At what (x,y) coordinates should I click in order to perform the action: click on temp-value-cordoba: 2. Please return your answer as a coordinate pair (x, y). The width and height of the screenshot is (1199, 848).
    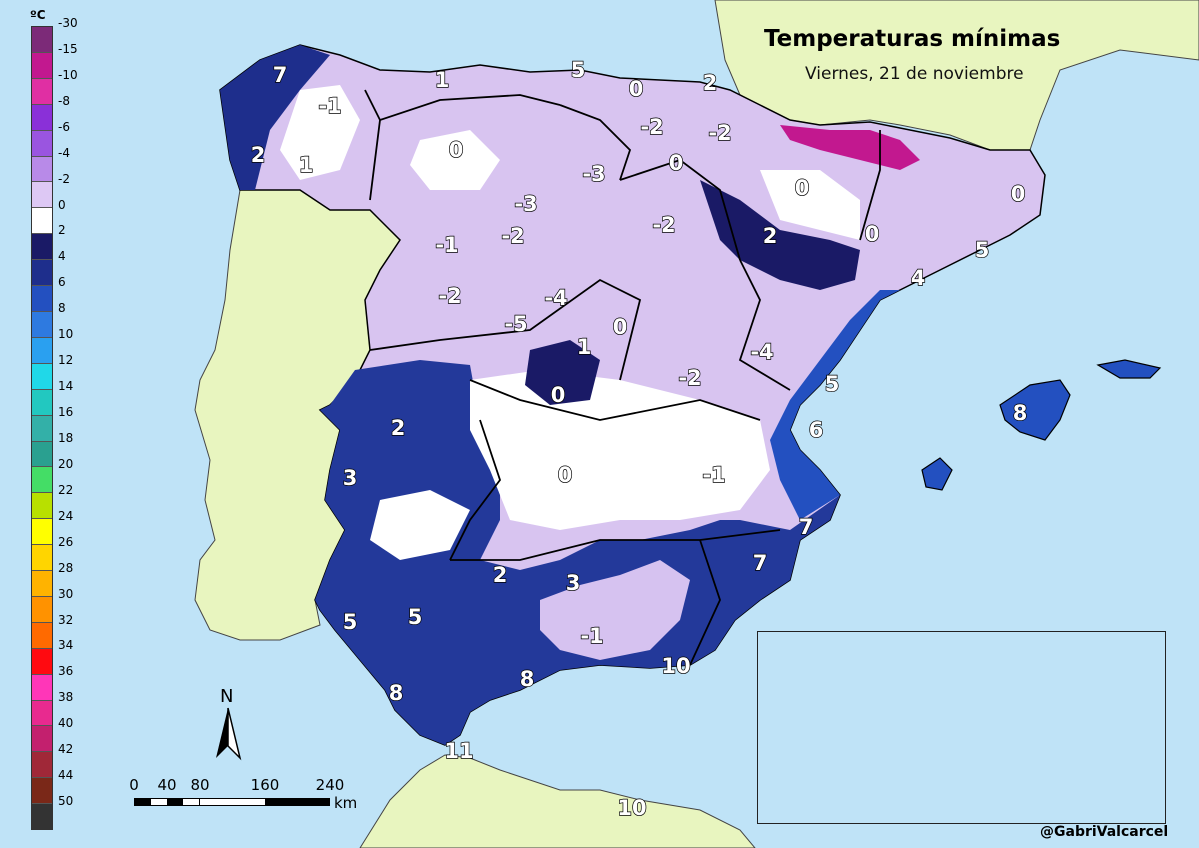
    Looking at the image, I should click on (500, 574).